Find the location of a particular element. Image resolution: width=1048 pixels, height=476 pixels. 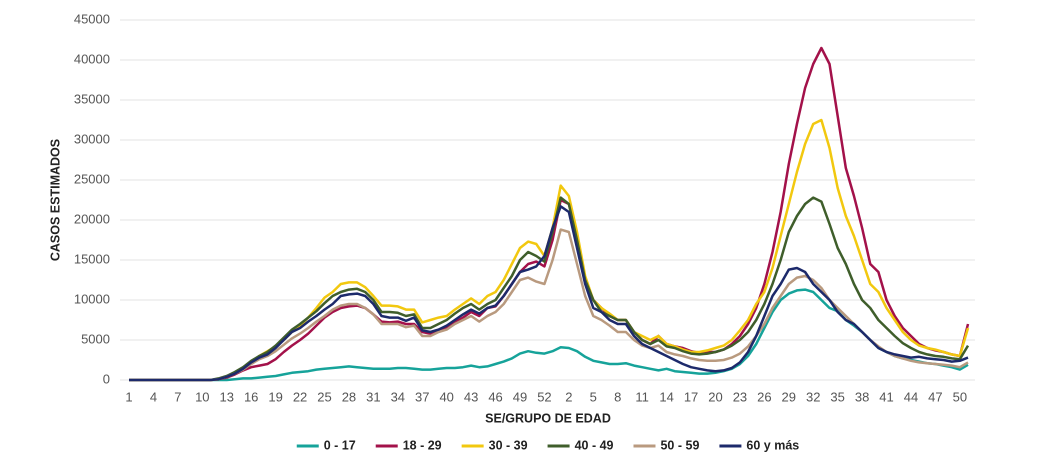

x-tick-label: 43 is located at coordinates (471, 396).